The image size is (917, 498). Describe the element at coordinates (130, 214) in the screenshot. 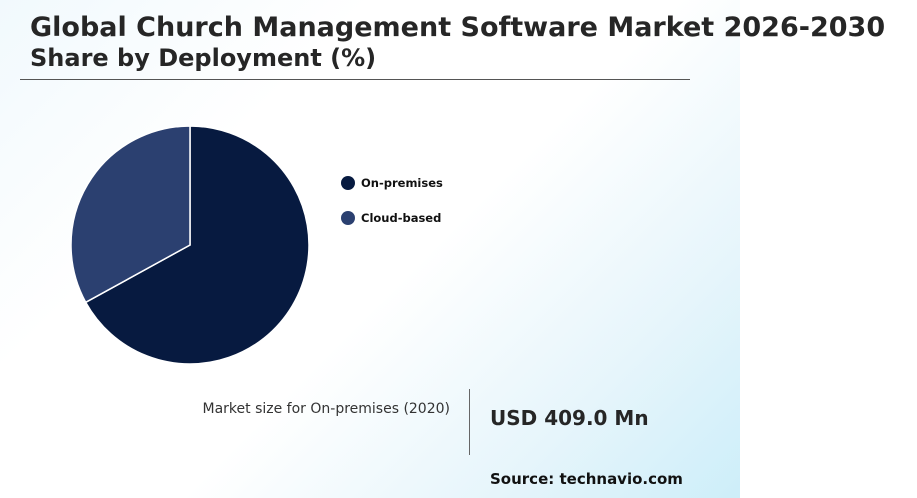

I see `pie-slice-cloud-based` at that location.